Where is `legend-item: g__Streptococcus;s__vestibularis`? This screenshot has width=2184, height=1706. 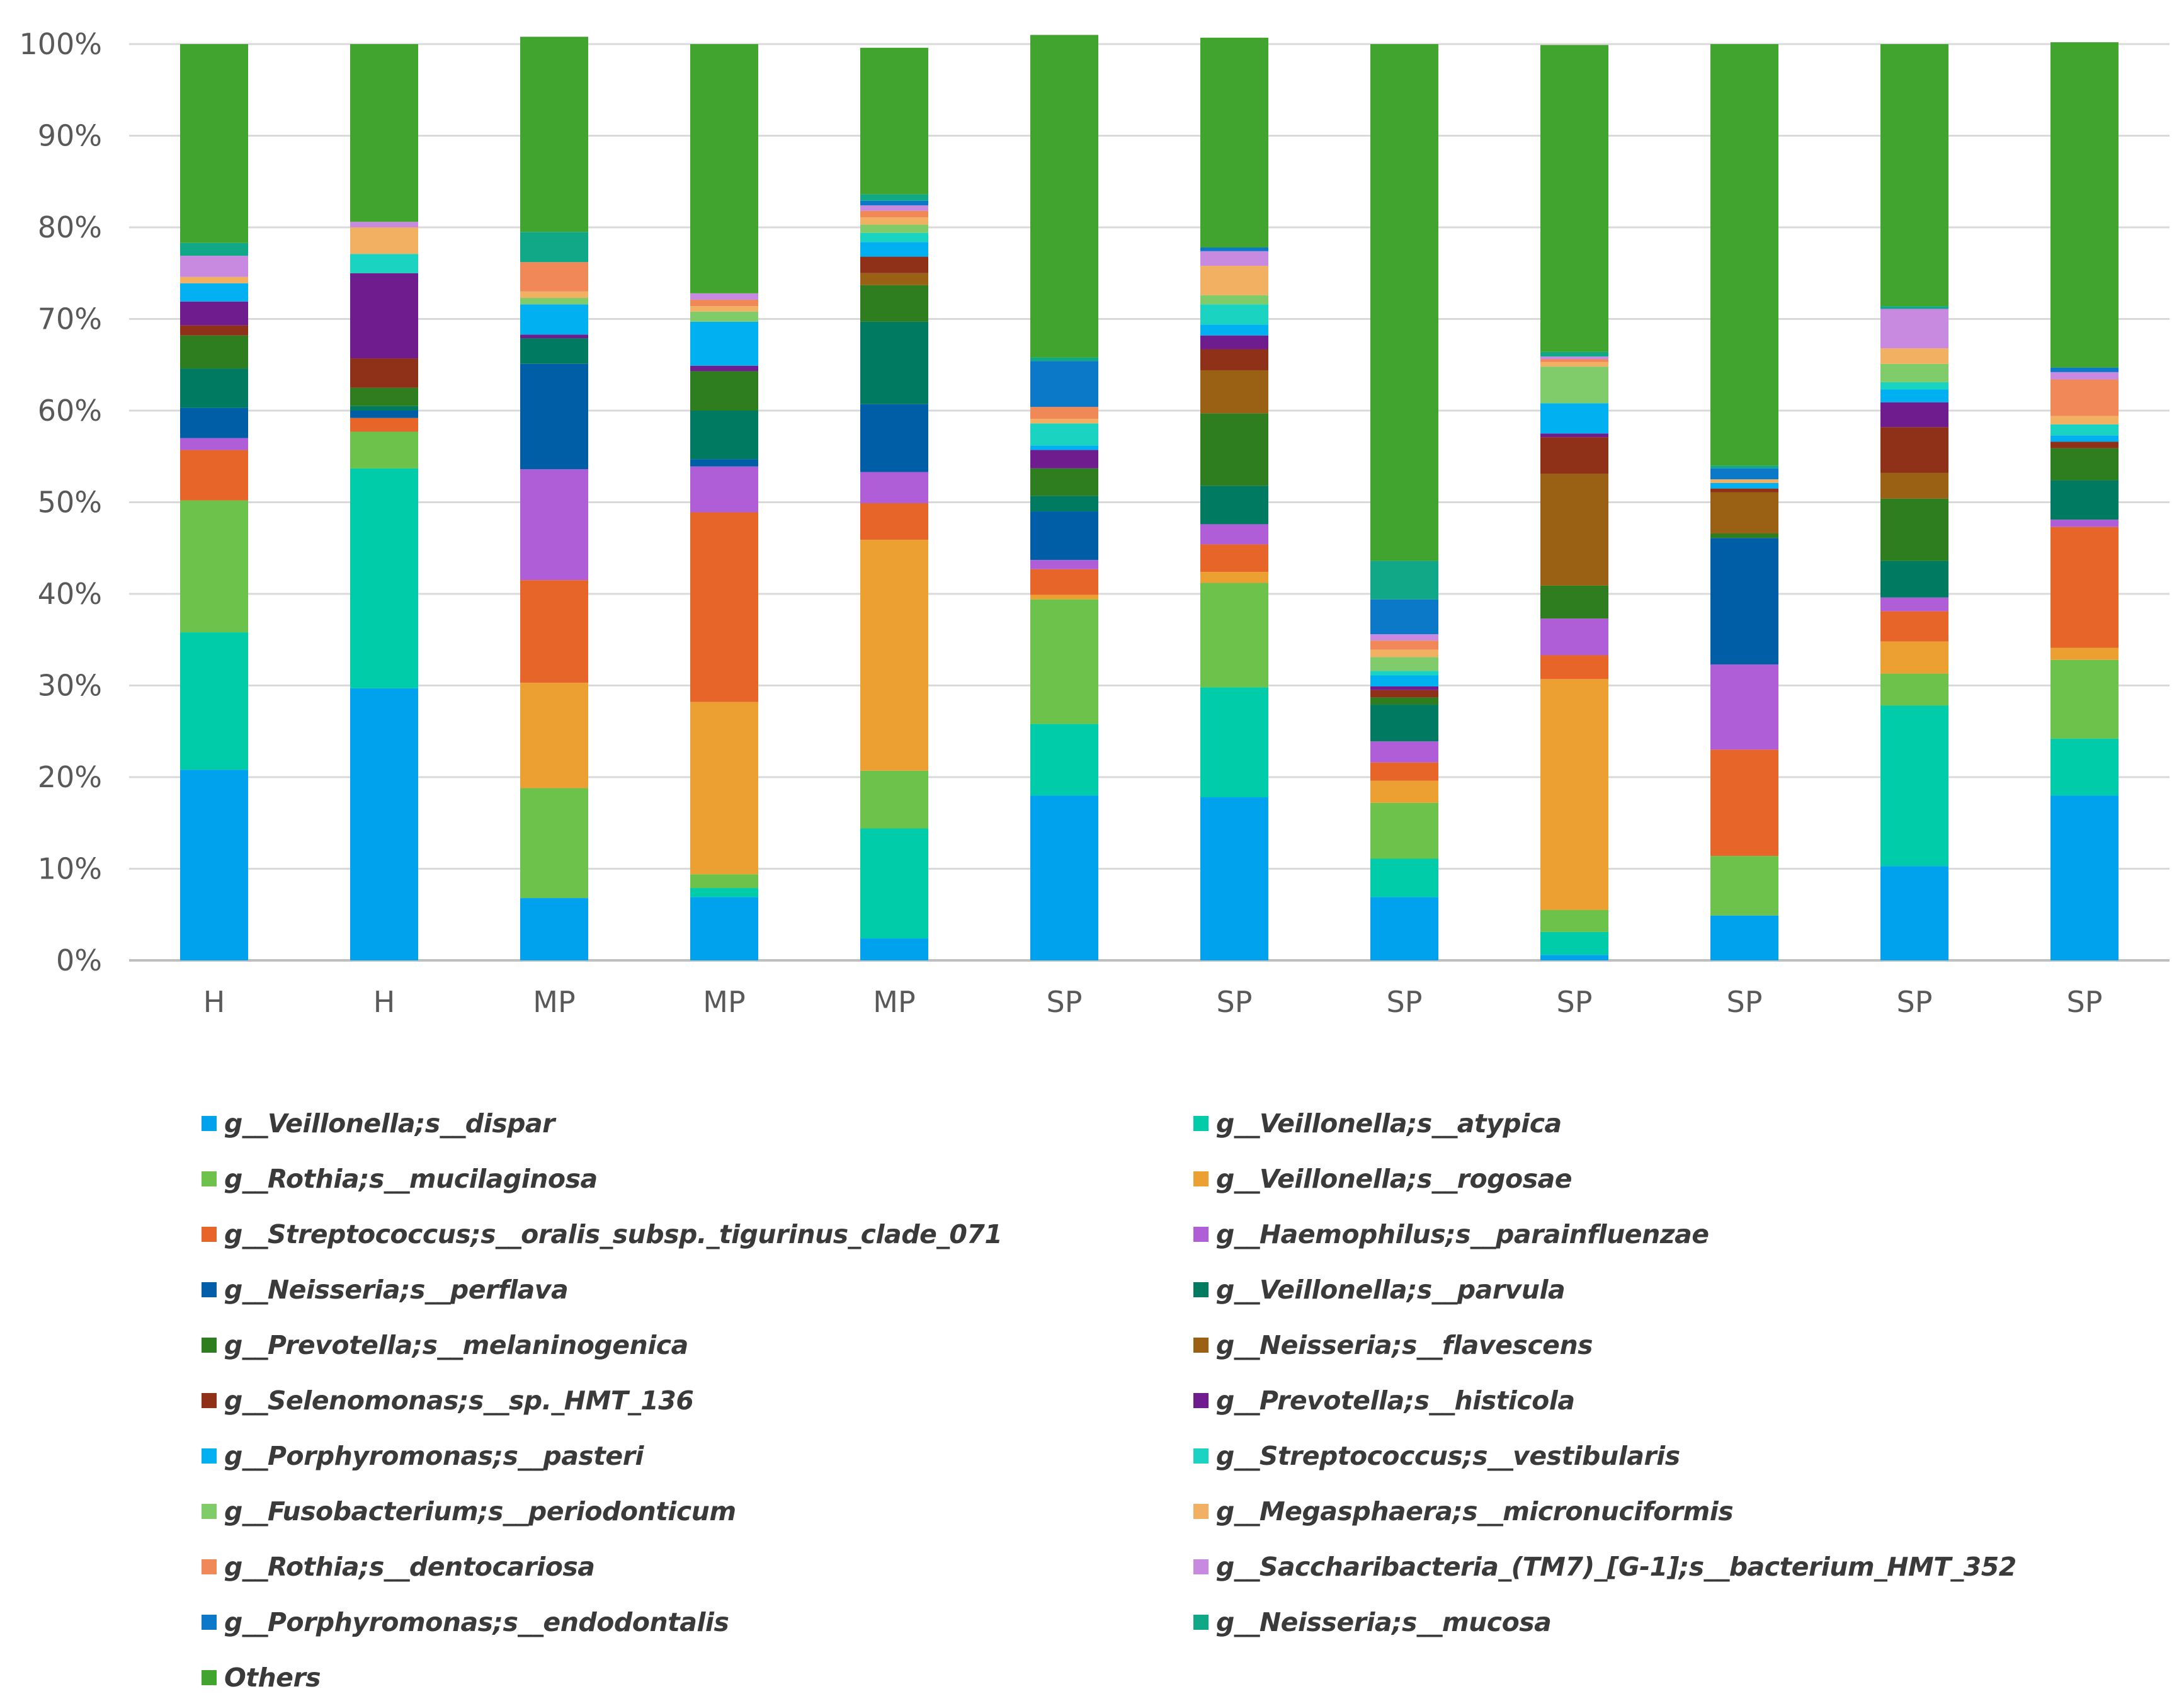 legend-item: g__Streptococcus;s__vestibularis is located at coordinates (1648, 1456).